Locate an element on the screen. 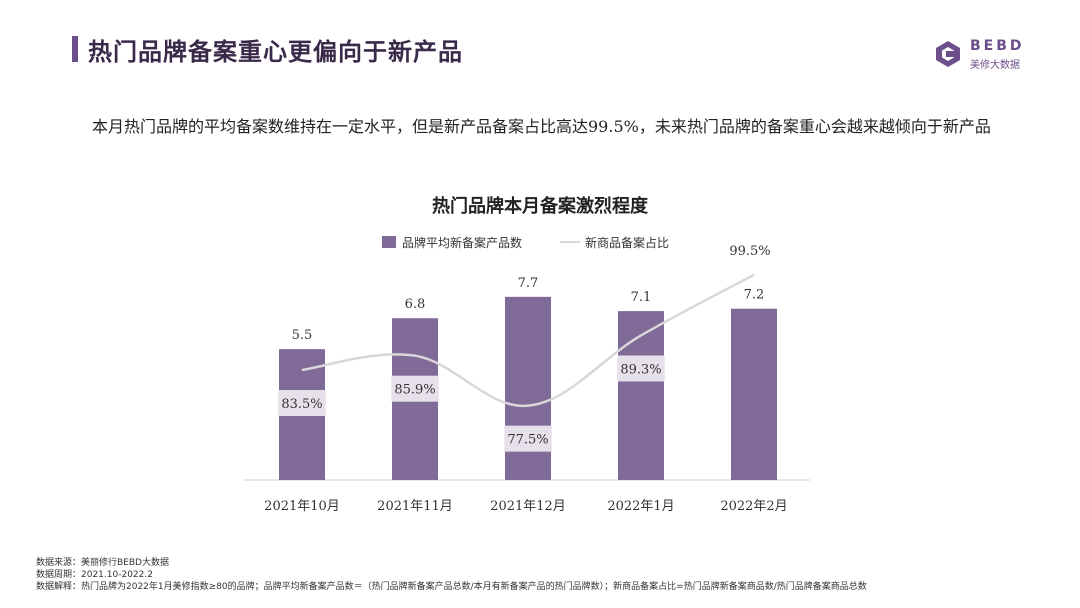 Image resolution: width=1080 pixels, height=608 pixels. line-value-label: 89.3% is located at coordinates (640, 369).